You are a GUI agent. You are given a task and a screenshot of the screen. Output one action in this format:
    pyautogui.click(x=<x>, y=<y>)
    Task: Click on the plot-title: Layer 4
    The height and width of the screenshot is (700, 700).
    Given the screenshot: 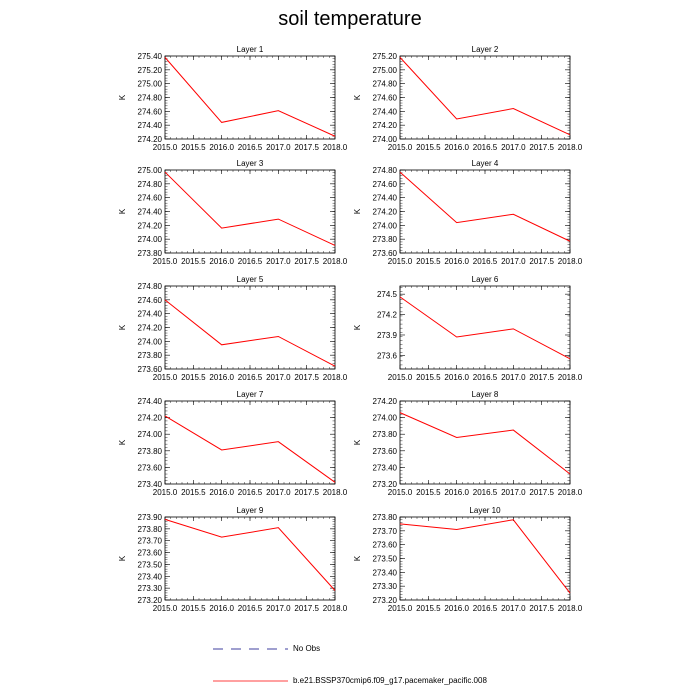 What is the action you would take?
    pyautogui.click(x=485, y=163)
    